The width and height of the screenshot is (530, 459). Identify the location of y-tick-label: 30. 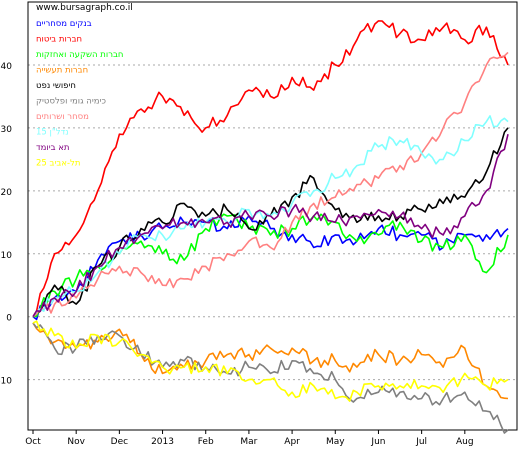
(7, 130).